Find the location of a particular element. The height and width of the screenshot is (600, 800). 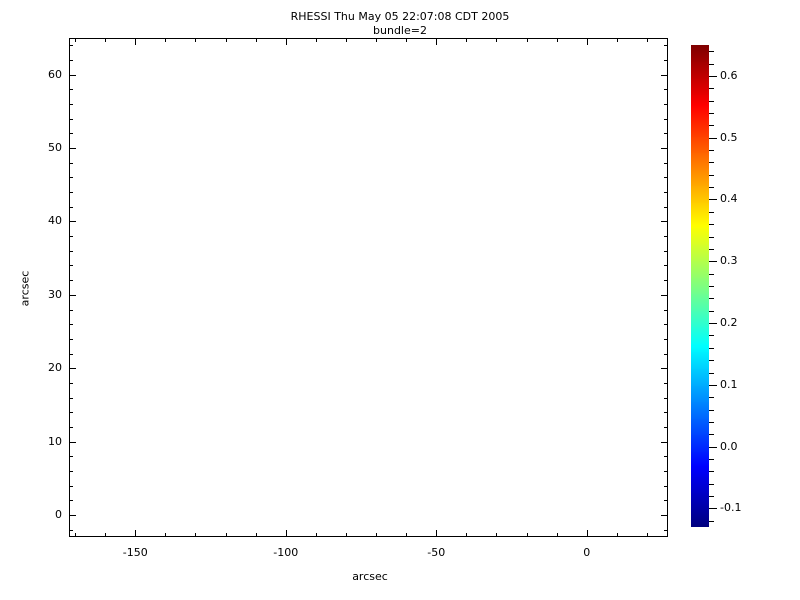

x-axis-tick-label: -50 is located at coordinates (436, 552).